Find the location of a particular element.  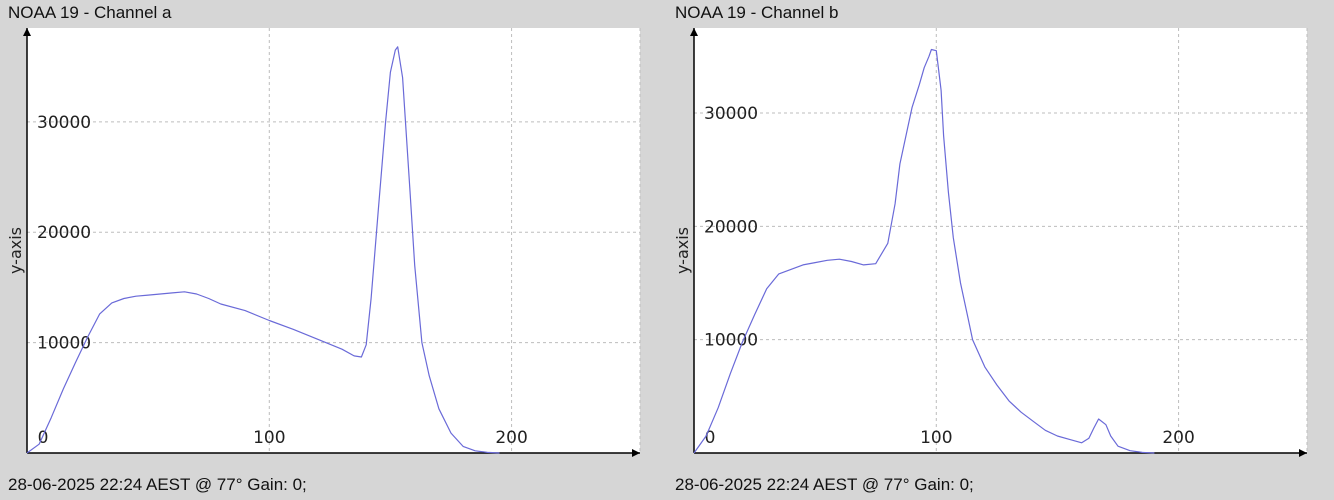

chart-title: NOAA 19 - Channel a is located at coordinates (90, 12).